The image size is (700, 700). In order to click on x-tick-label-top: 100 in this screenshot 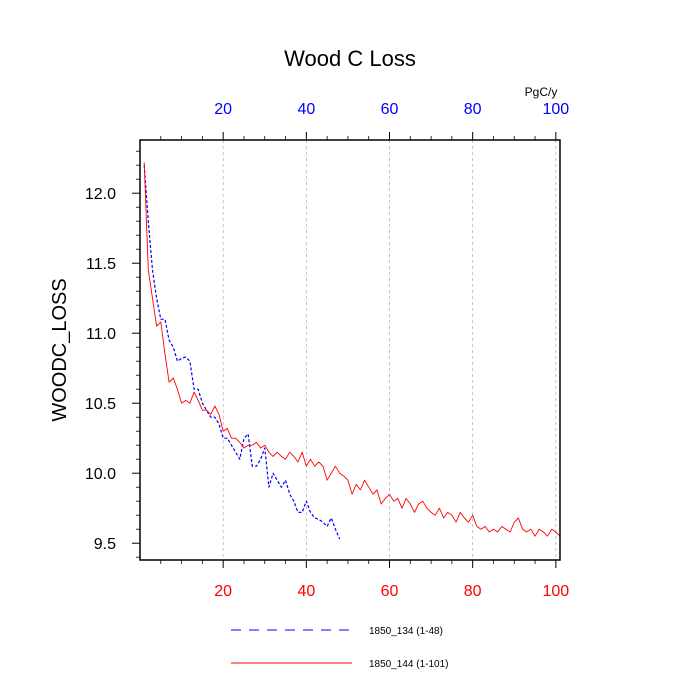, I will do `click(555, 109)`.